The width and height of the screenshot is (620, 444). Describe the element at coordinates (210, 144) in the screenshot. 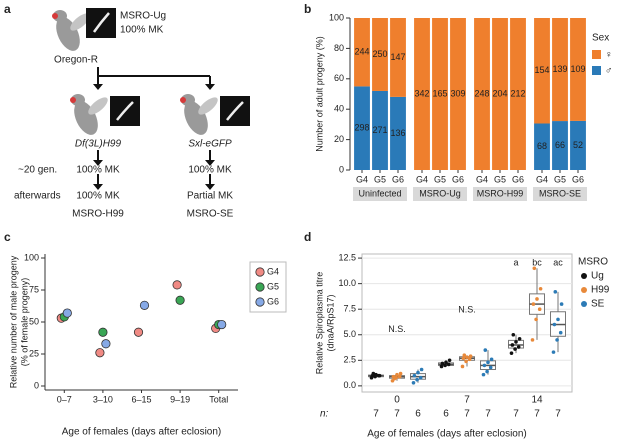

I see `host-name: Sxl-eGFP` at that location.